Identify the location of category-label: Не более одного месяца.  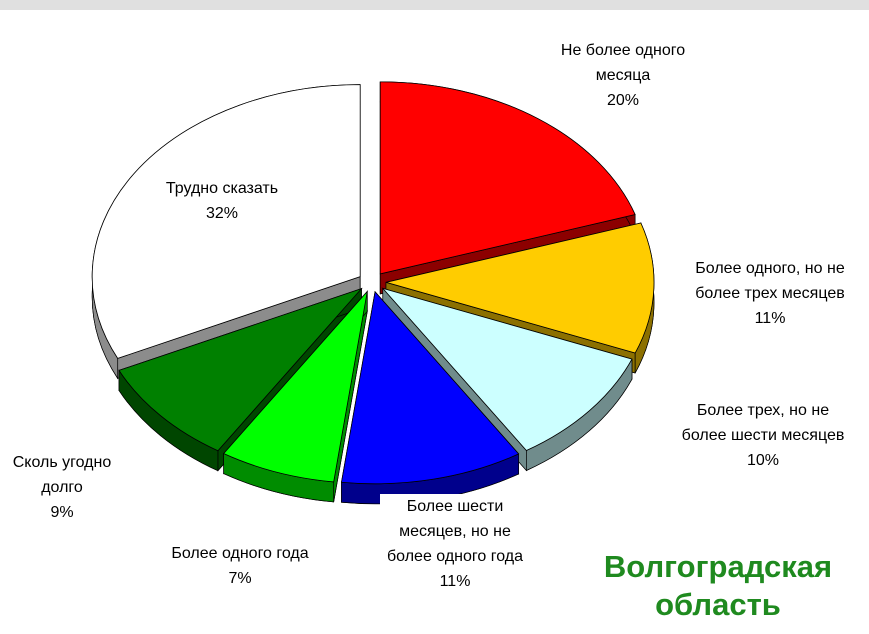
(623, 63).